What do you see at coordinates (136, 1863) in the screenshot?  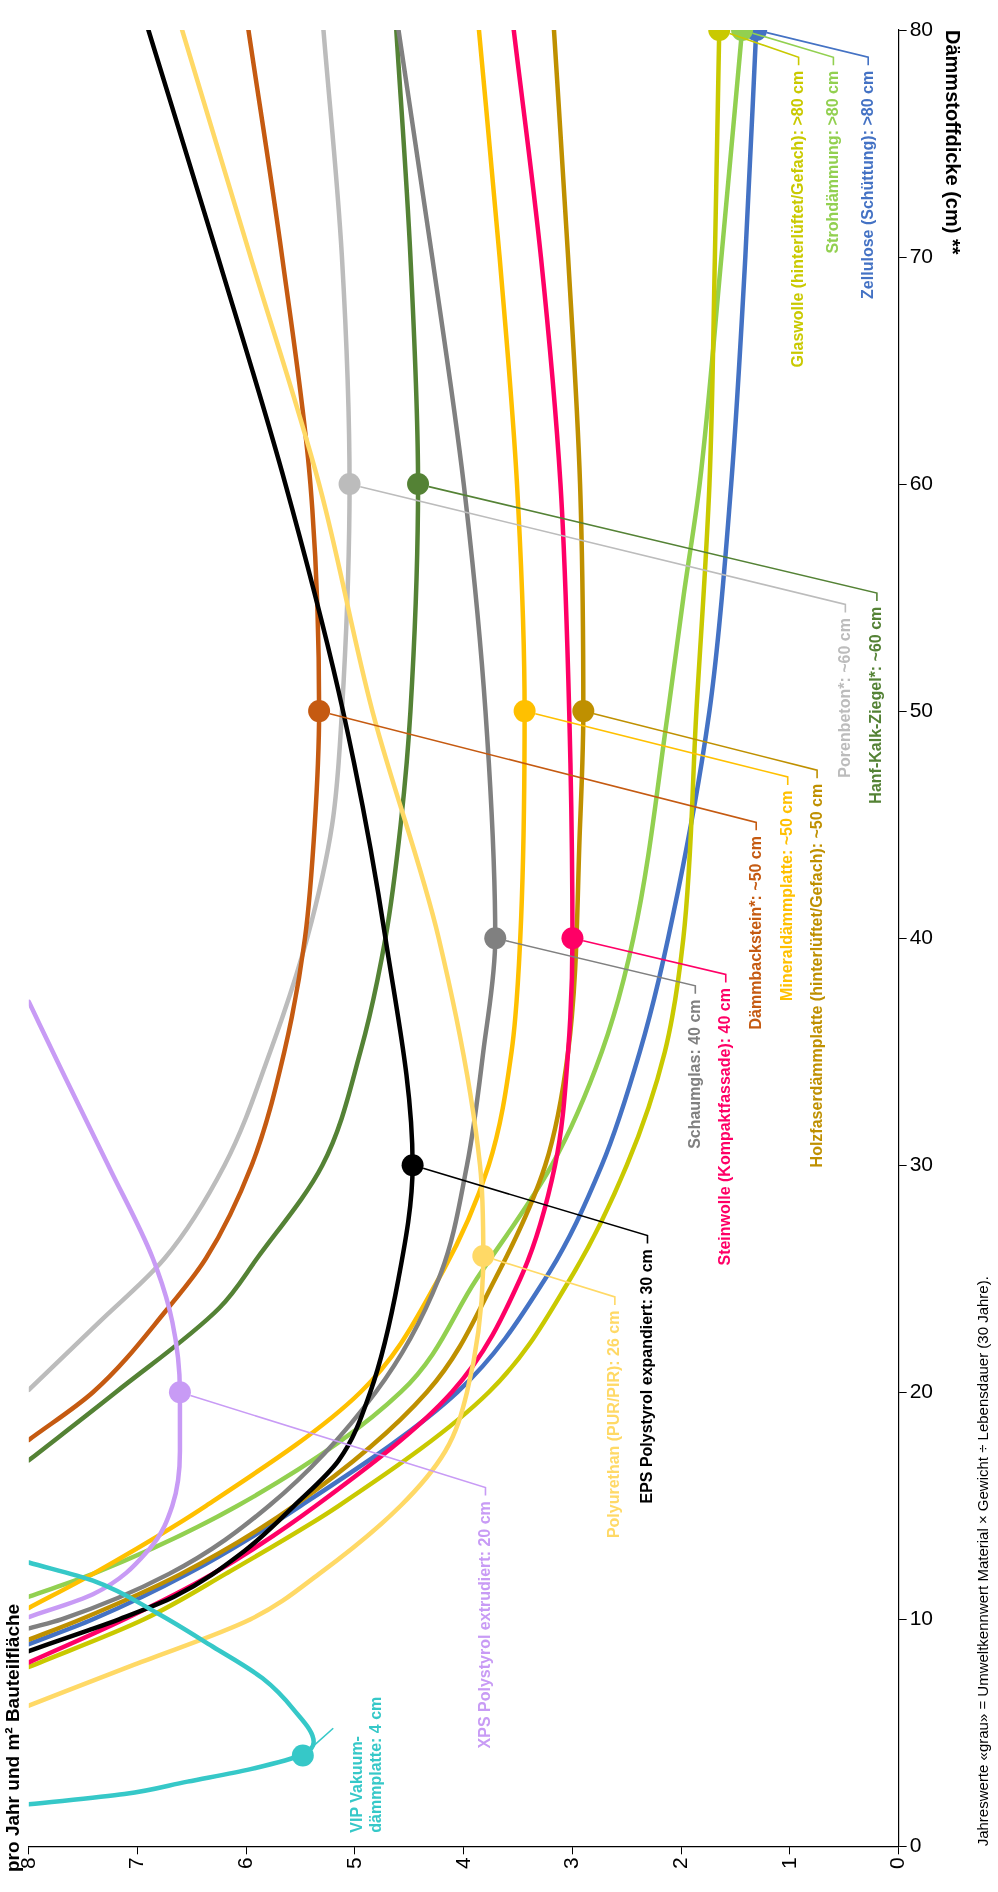 I see `x-tick-label: 7` at bounding box center [136, 1863].